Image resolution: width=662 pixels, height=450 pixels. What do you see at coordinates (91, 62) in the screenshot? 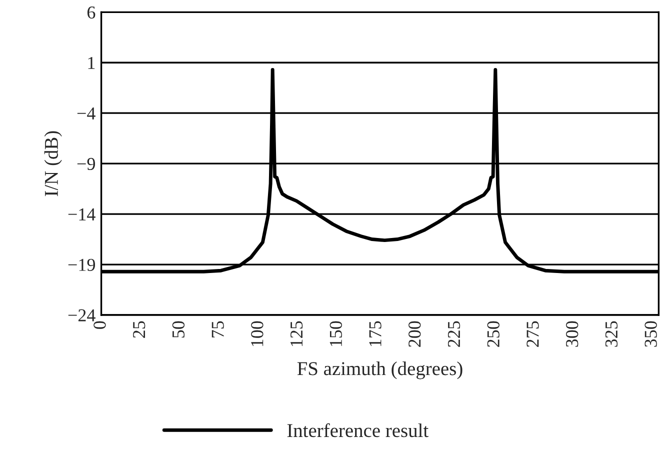
I see `y-tick-label: 1` at bounding box center [91, 62].